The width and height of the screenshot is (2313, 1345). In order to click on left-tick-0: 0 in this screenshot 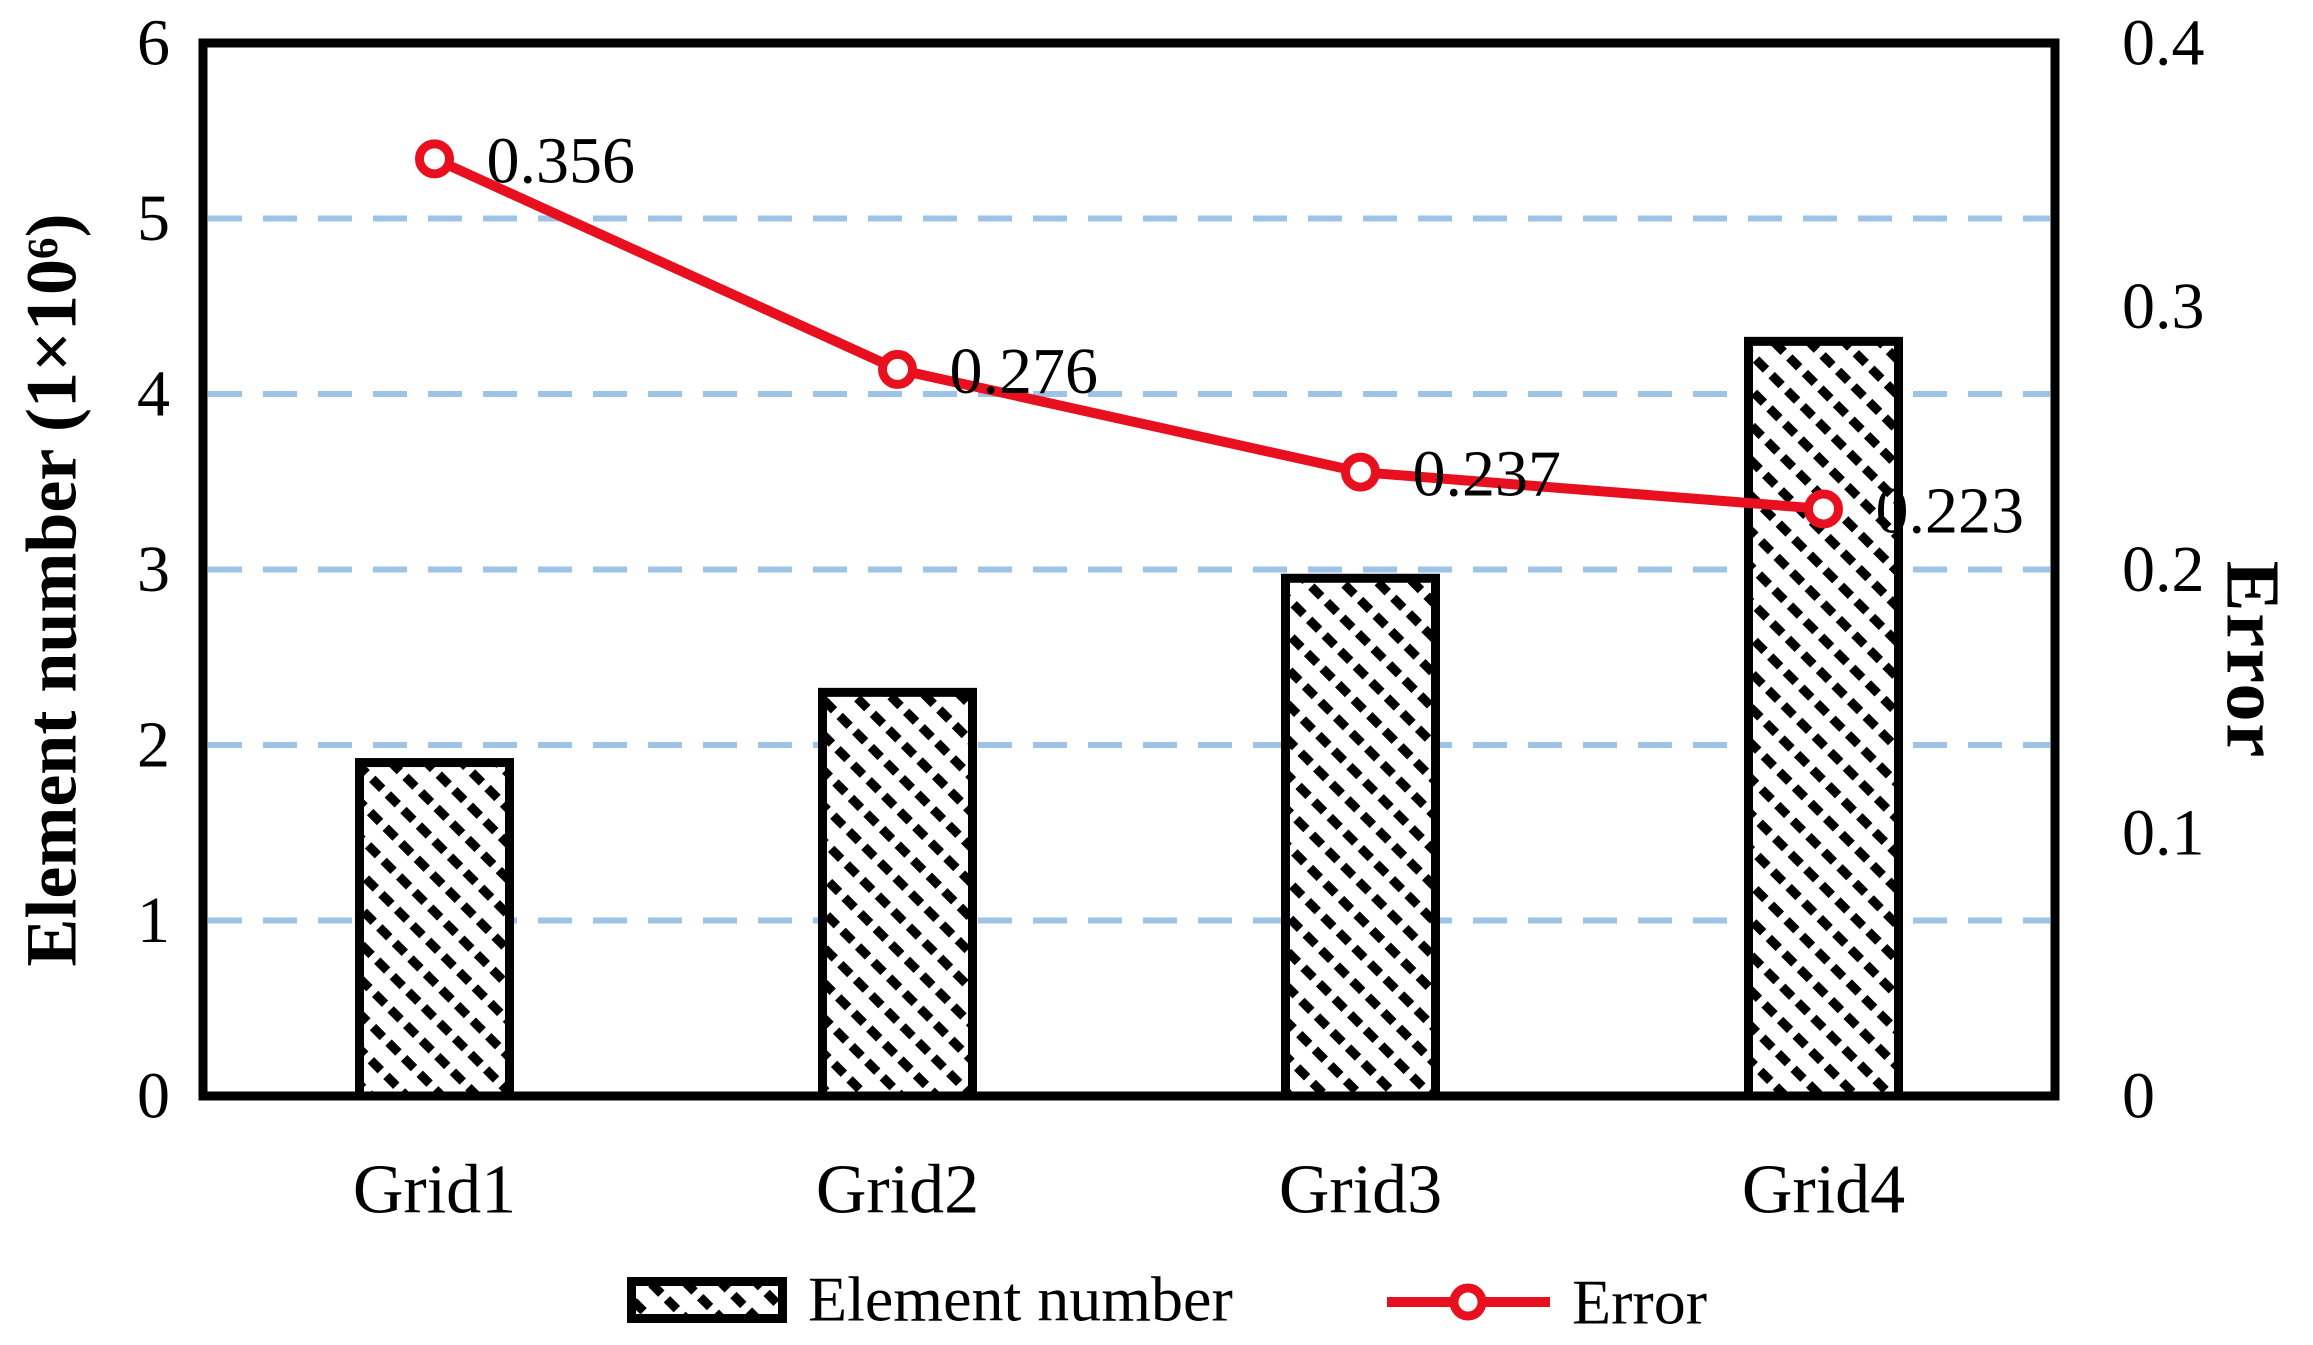, I will do `click(153, 1096)`.